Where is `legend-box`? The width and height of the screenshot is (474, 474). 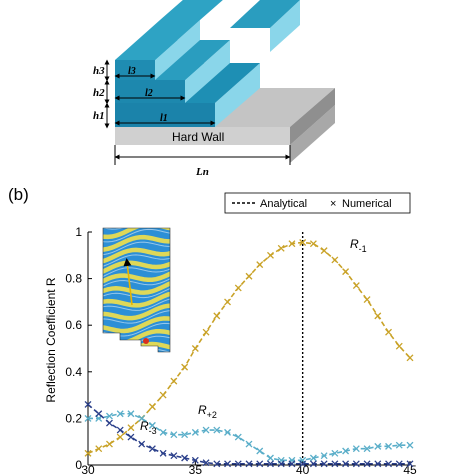 legend-box is located at coordinates (317, 203).